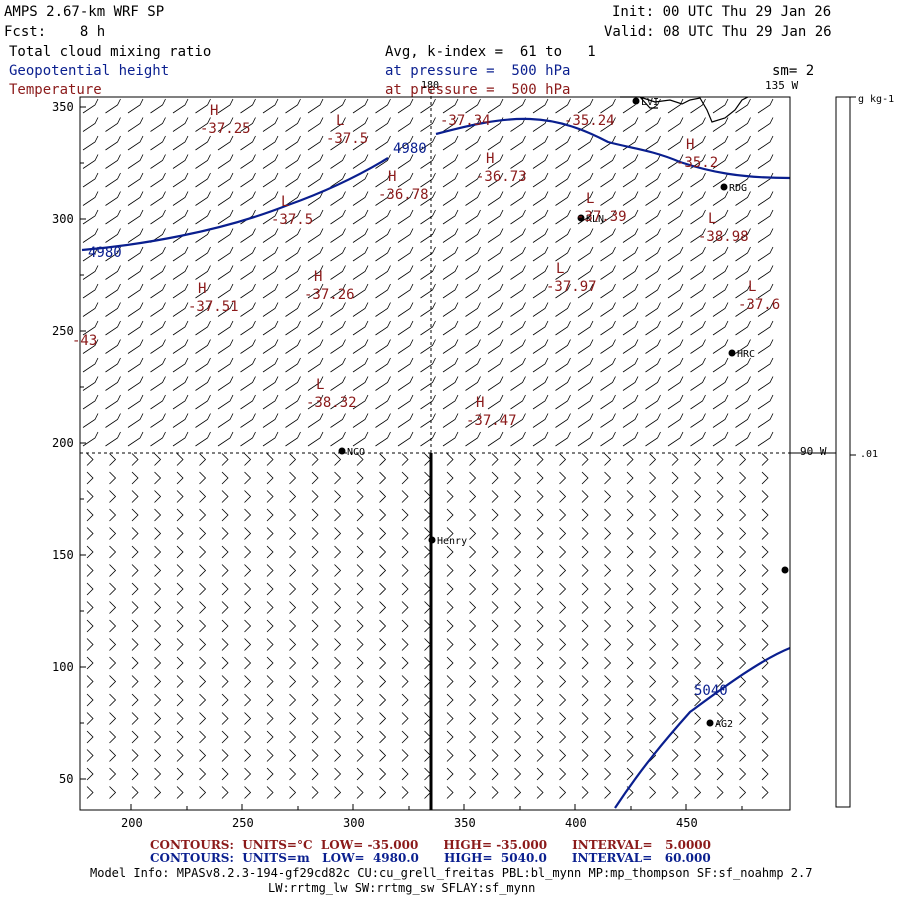 The image size is (900, 900). I want to click on temperature-value: -37.39, so click(601, 217).